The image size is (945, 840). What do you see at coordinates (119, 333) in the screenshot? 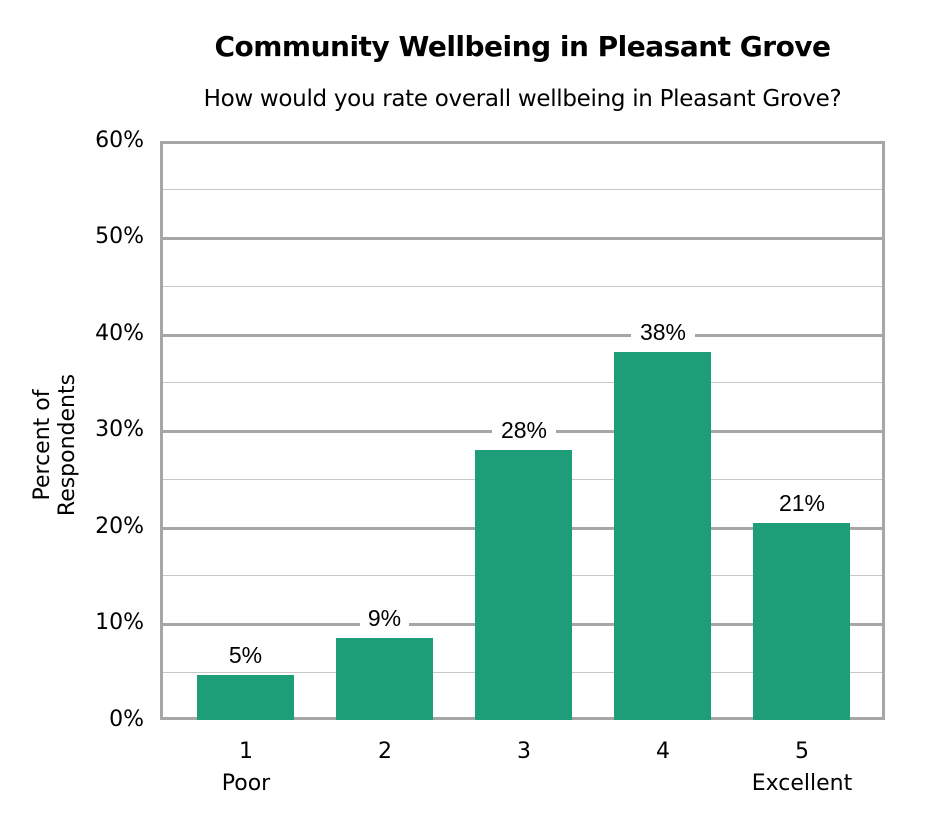
I see `y-tick-40: 40%` at bounding box center [119, 333].